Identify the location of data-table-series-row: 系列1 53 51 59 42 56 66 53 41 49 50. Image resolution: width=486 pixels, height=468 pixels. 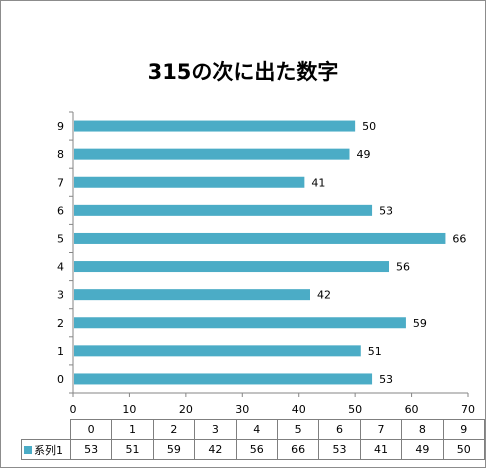
(253, 449).